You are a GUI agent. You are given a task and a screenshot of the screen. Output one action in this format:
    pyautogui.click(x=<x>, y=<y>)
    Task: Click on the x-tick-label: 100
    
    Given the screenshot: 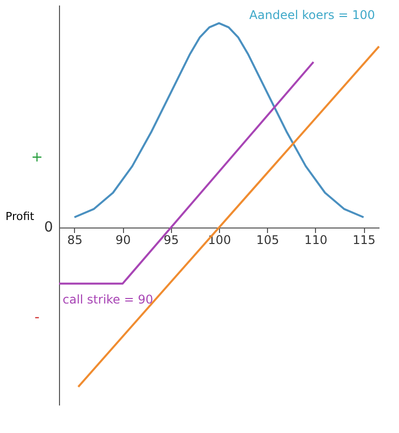 What is the action you would take?
    pyautogui.click(x=219, y=239)
    